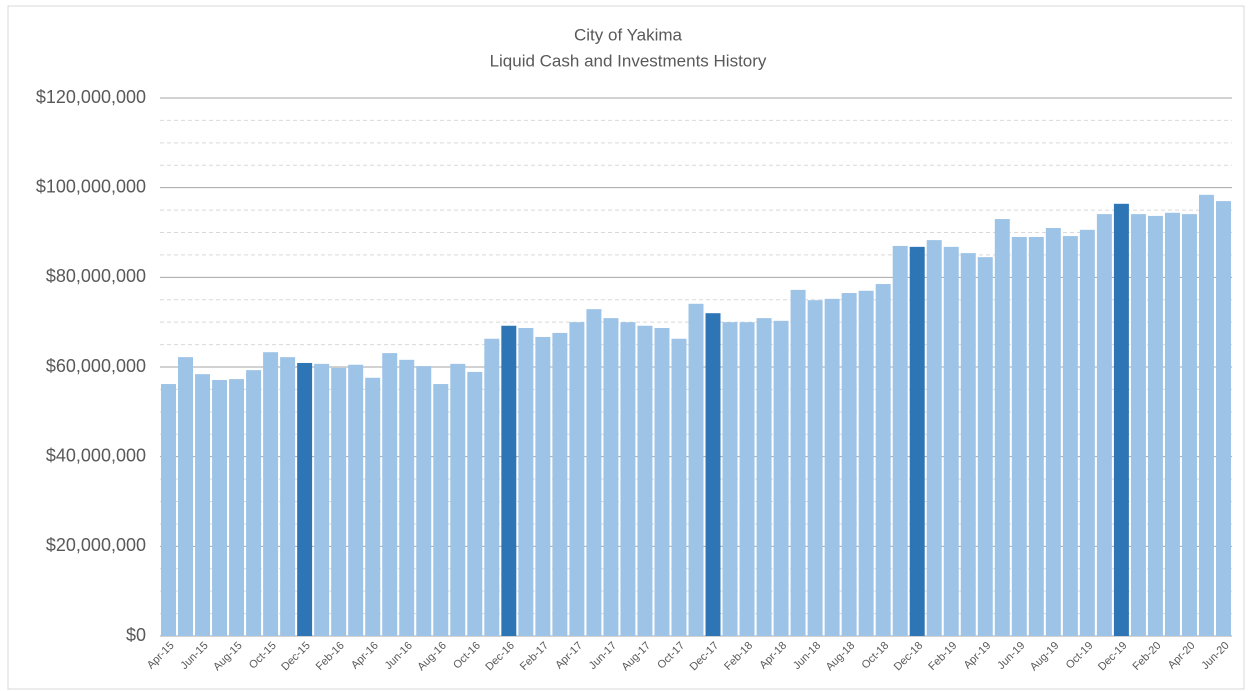 The width and height of the screenshot is (1250, 691). Describe the element at coordinates (671, 656) in the screenshot. I see `x-tick-label: Oct-17` at that location.